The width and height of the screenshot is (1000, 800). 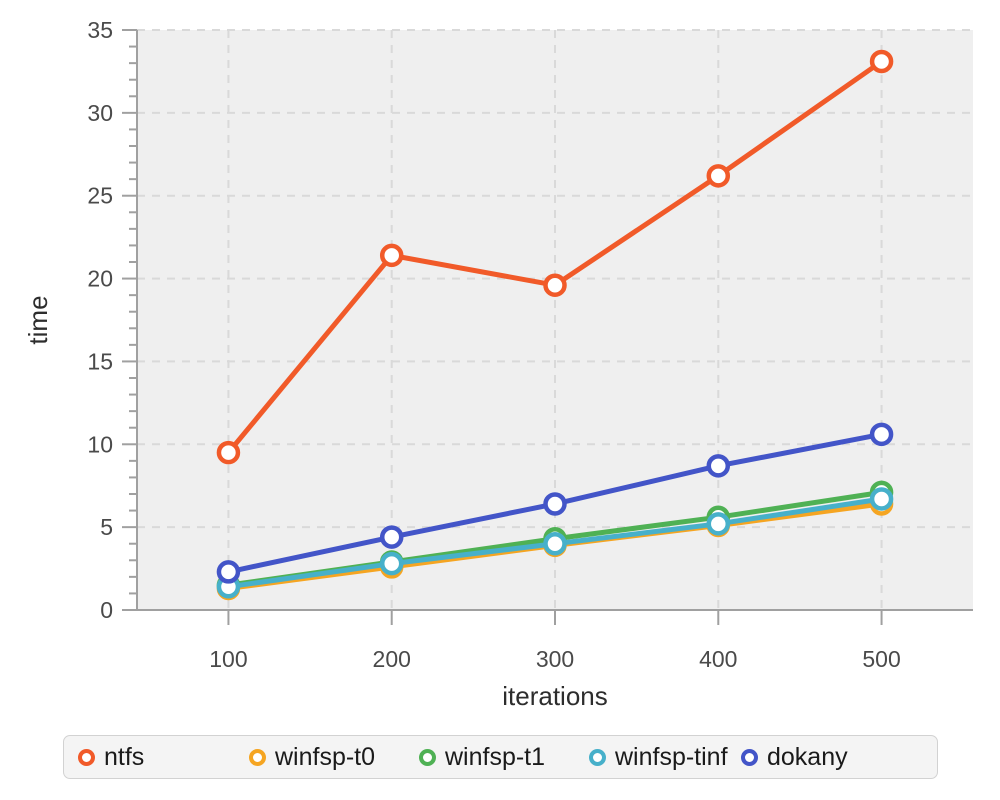 I want to click on legend-marker-winfsp-t0-icon, so click(x=257, y=757).